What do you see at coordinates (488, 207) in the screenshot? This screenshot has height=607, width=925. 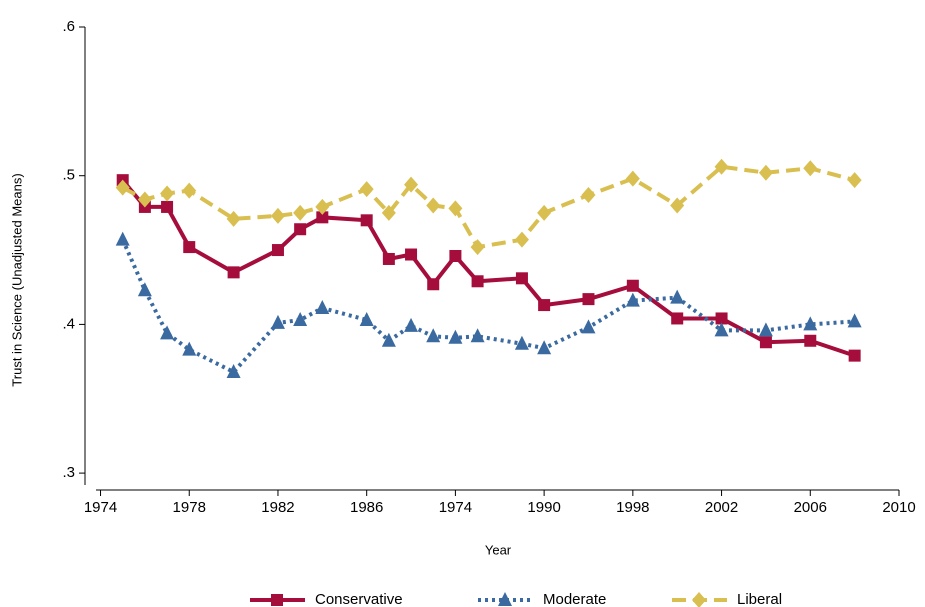 I see `series-line` at bounding box center [488, 207].